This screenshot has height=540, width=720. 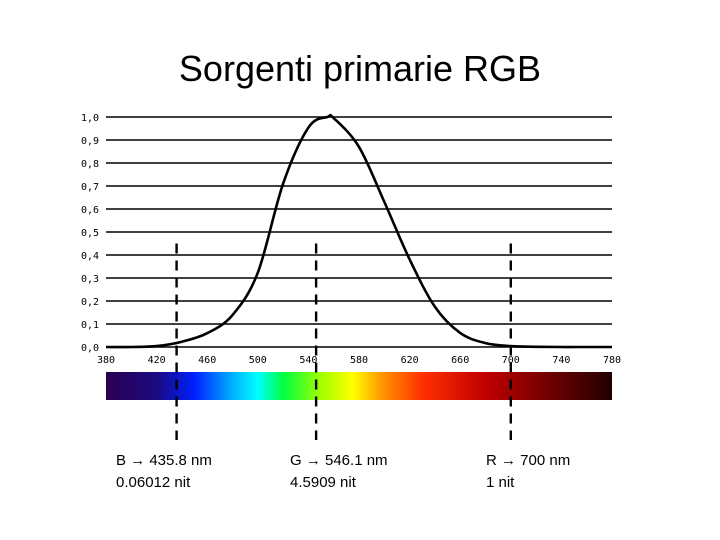 I want to click on x-tick-label: 460, so click(x=207, y=360).